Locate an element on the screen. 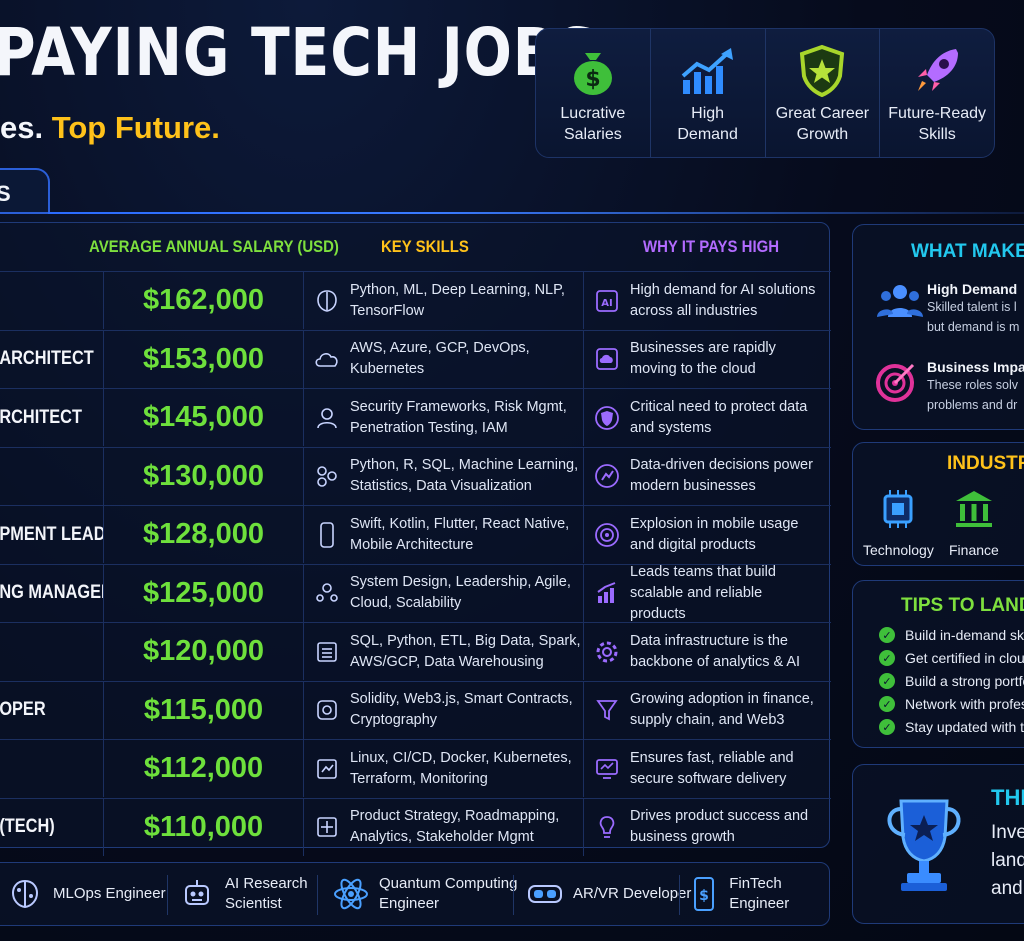 The height and width of the screenshot is (941, 1024). bank-icon is located at coordinates (974, 511).